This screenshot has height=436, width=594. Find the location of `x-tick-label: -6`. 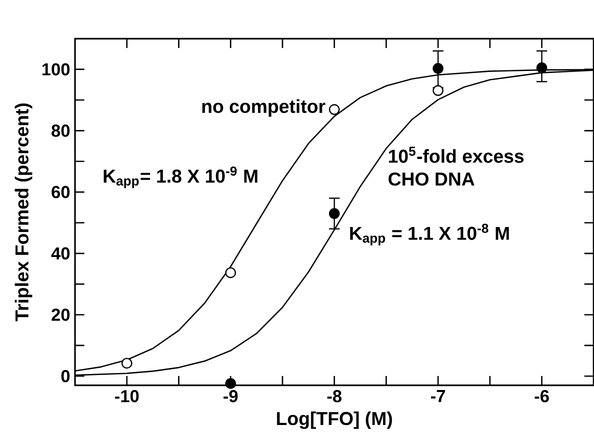

x-tick-label: -6 is located at coordinates (541, 396).